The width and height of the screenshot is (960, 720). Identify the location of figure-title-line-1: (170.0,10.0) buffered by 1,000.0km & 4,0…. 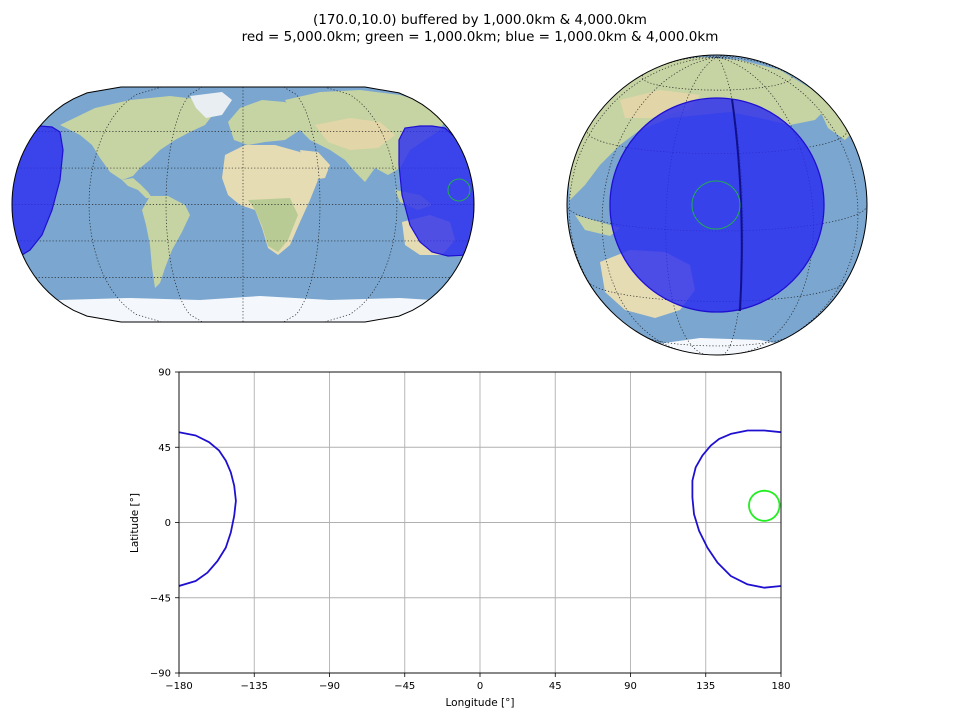
(480, 20).